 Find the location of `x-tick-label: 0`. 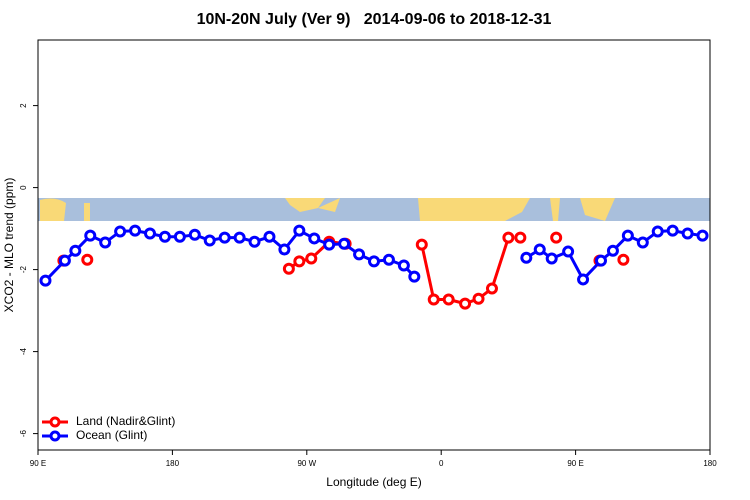

x-tick-label: 0 is located at coordinates (441, 463).